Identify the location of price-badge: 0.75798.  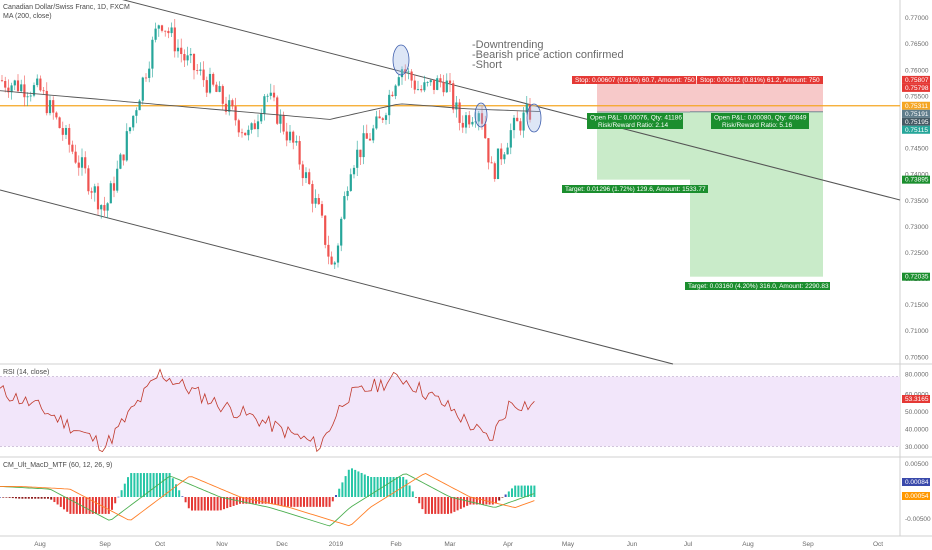
(917, 88).